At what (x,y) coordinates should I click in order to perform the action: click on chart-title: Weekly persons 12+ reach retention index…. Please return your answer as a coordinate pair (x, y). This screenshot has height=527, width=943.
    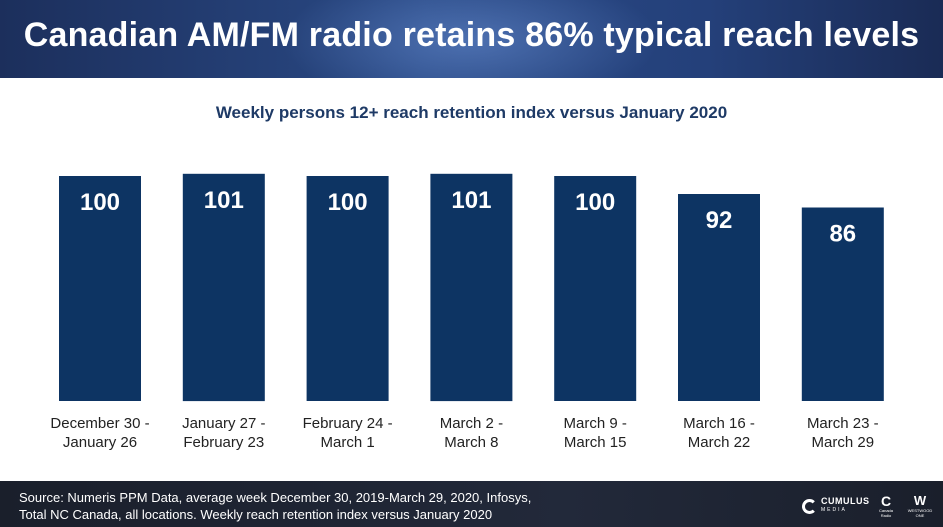
    Looking at the image, I should click on (471, 112).